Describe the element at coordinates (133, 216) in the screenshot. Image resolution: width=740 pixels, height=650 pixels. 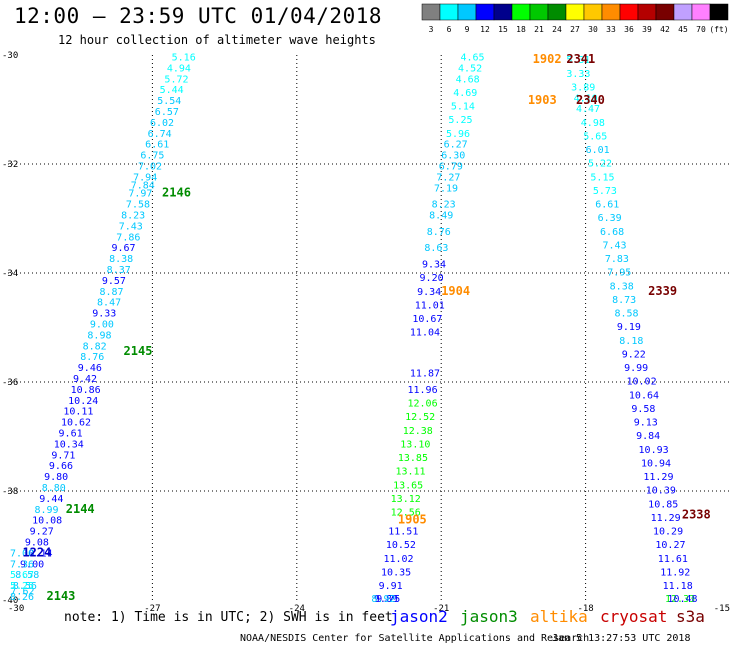
I see `wave-height-value: 8.23` at that location.